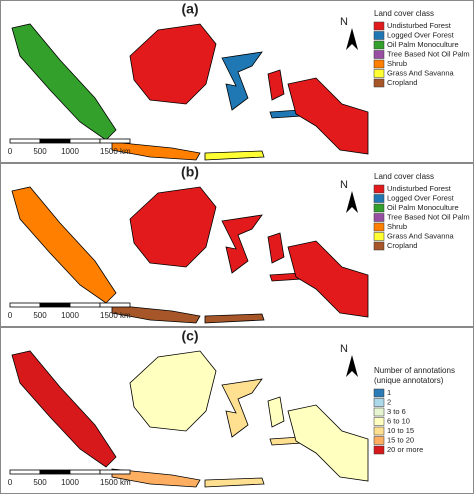 This screenshot has height=499, width=474. I want to click on panel-label: (b), so click(190, 172).